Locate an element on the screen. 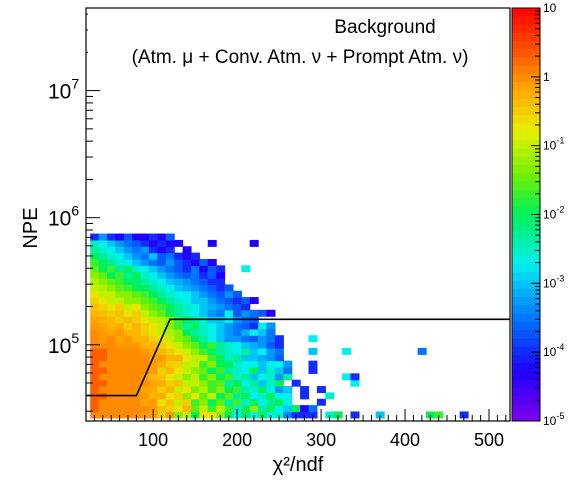 Image resolution: width=576 pixels, height=486 pixels. colorbar-tick-label: 1 is located at coordinates (546, 77).